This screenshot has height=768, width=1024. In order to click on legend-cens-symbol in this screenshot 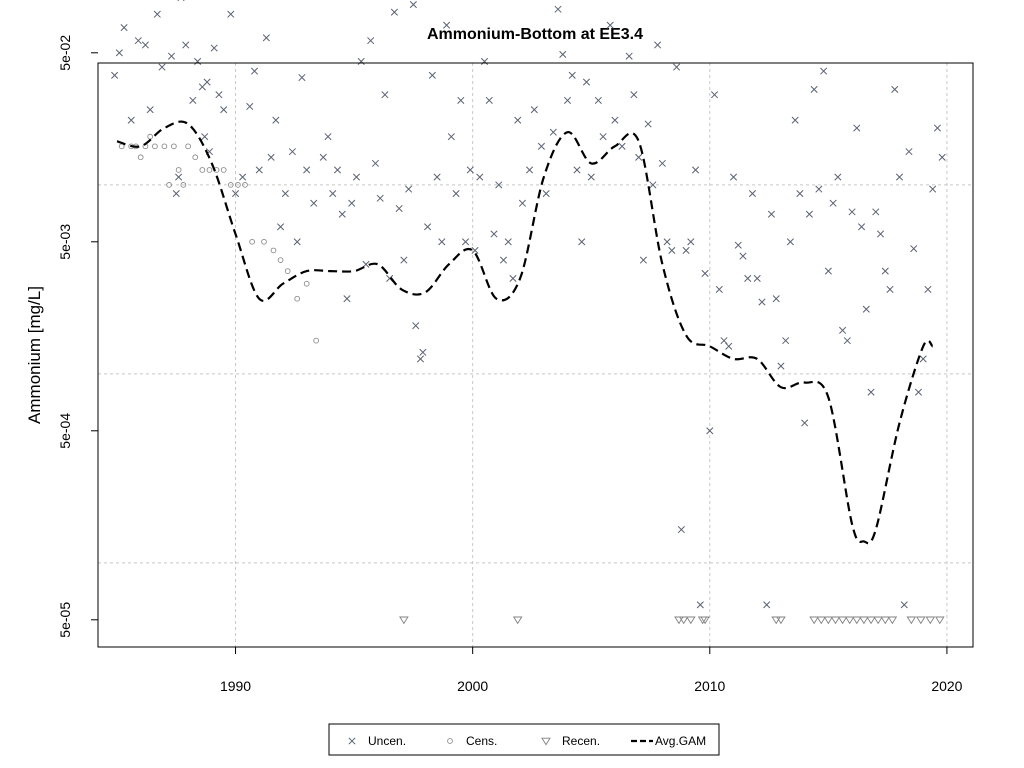, I will do `click(450, 741)`.